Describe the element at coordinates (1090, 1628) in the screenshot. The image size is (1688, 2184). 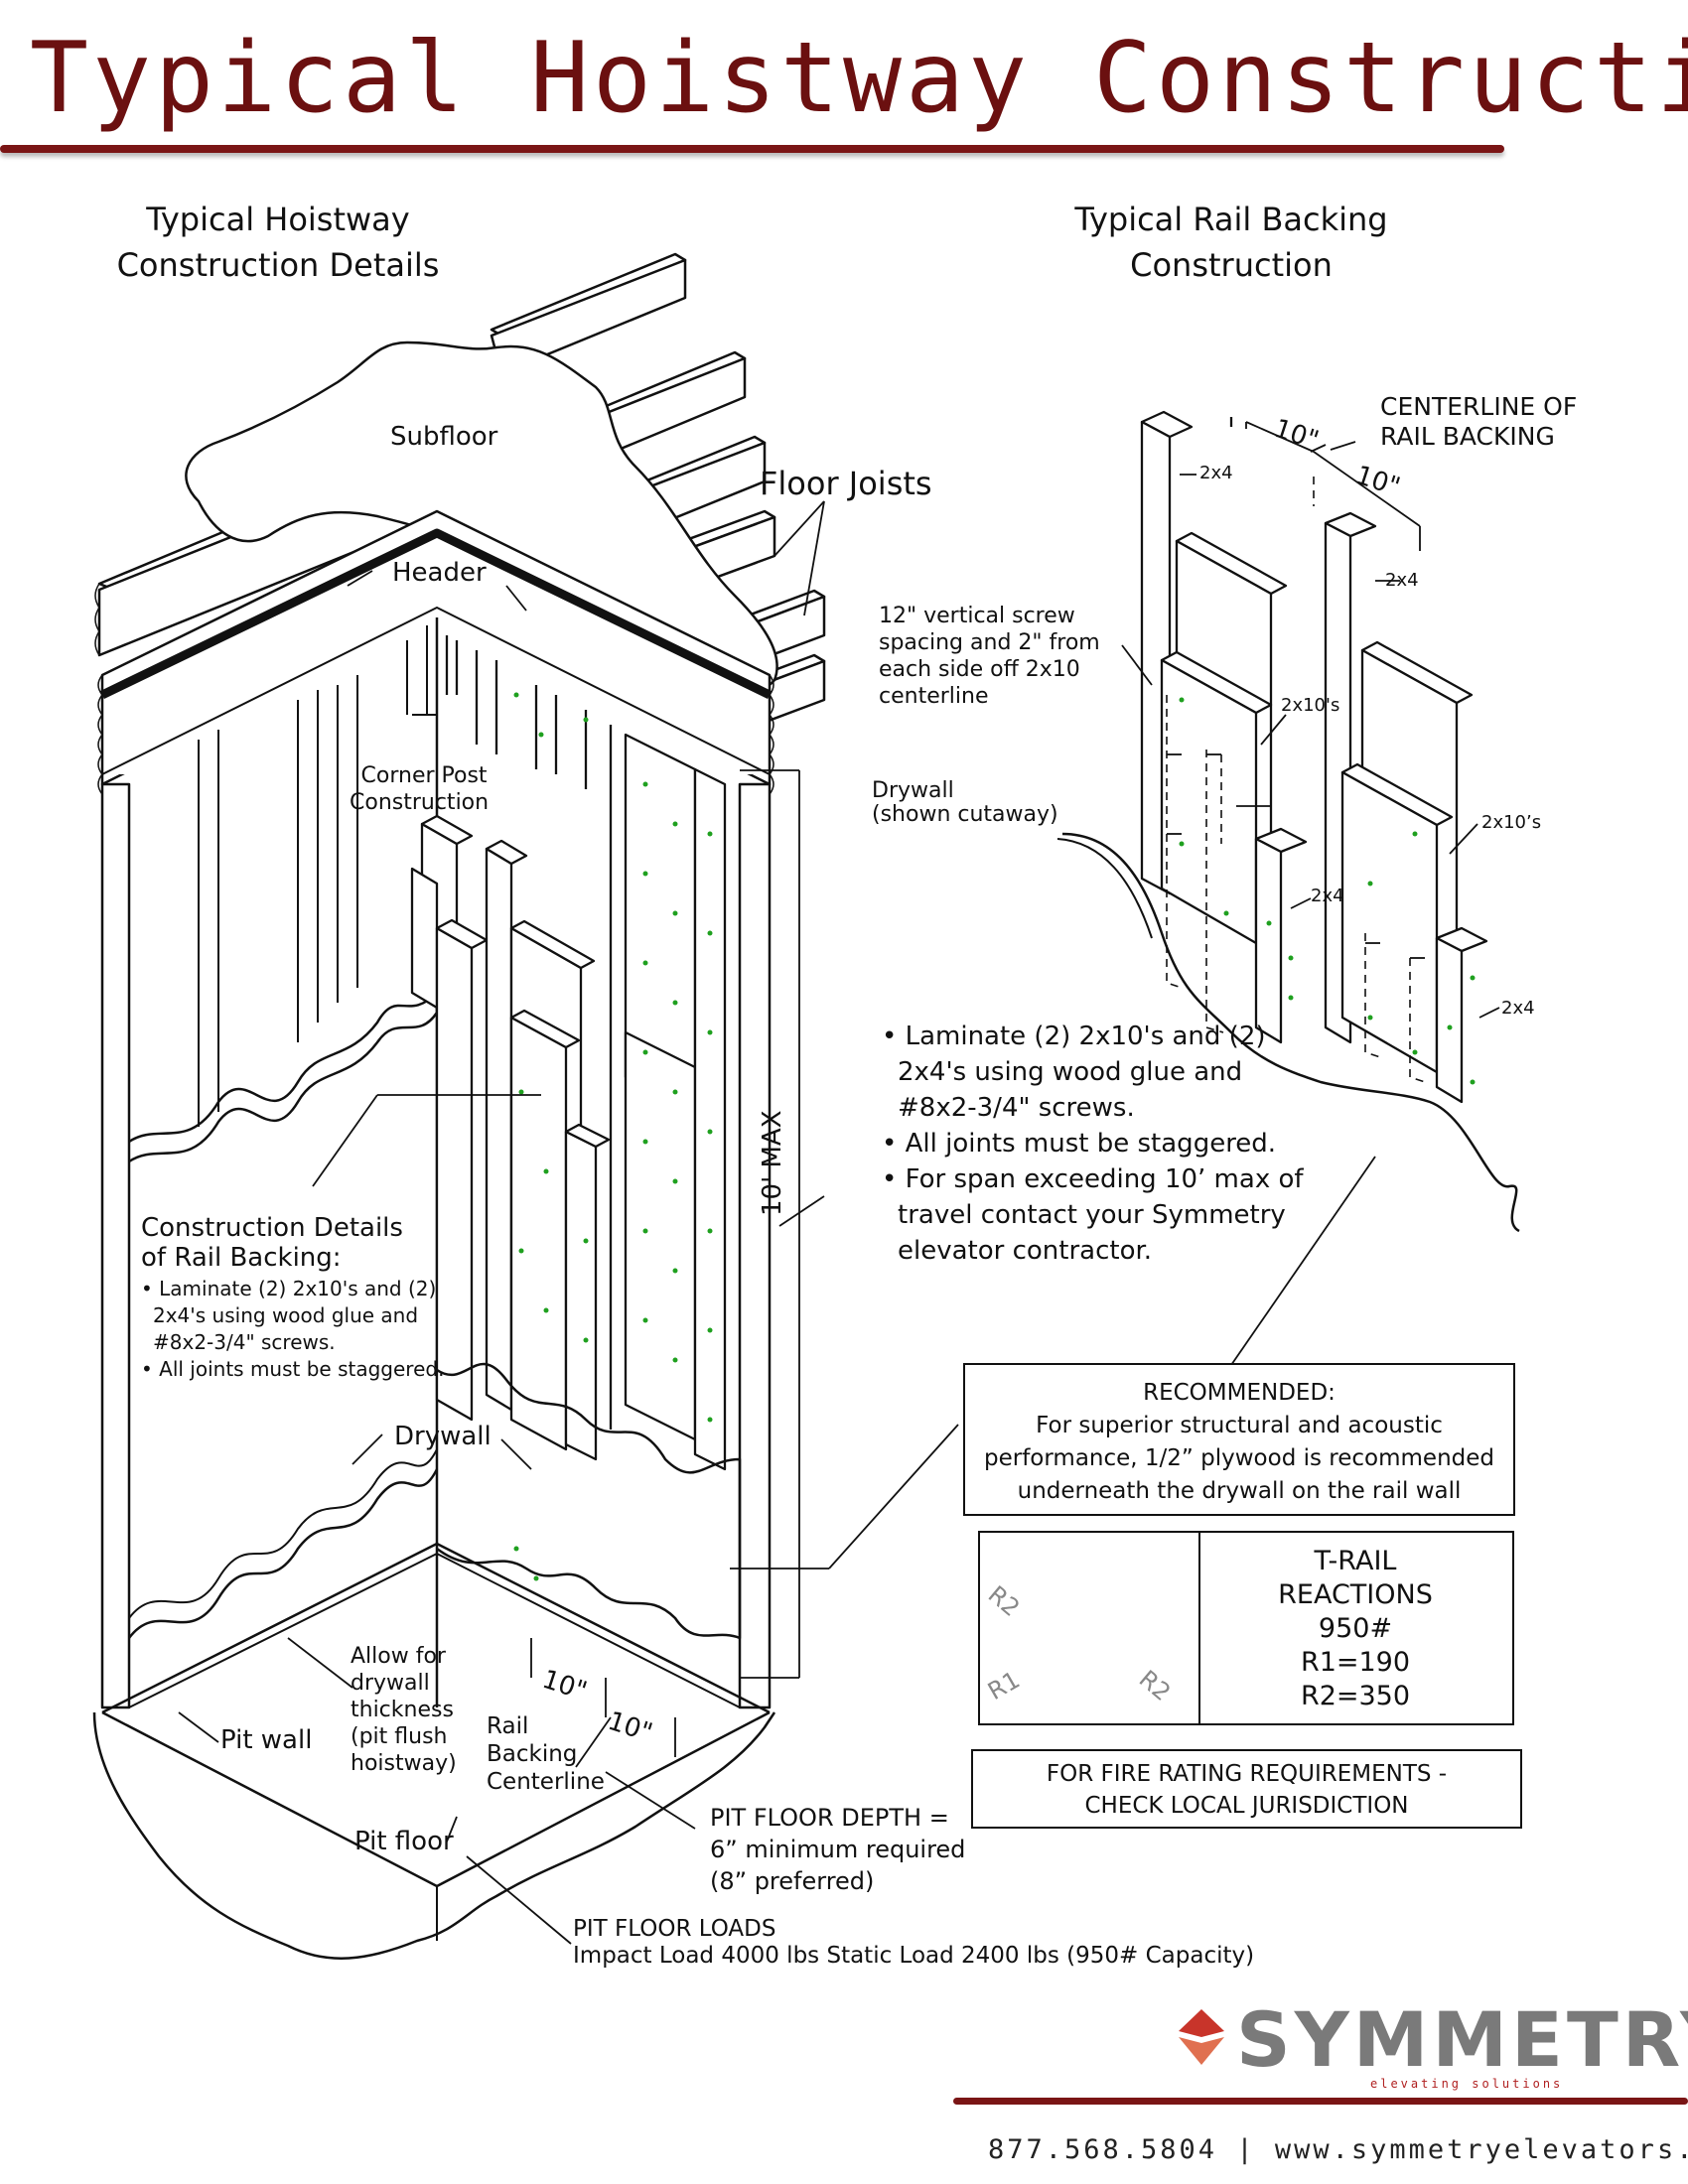
I see `trail-diagram: R2 R1 R2` at that location.